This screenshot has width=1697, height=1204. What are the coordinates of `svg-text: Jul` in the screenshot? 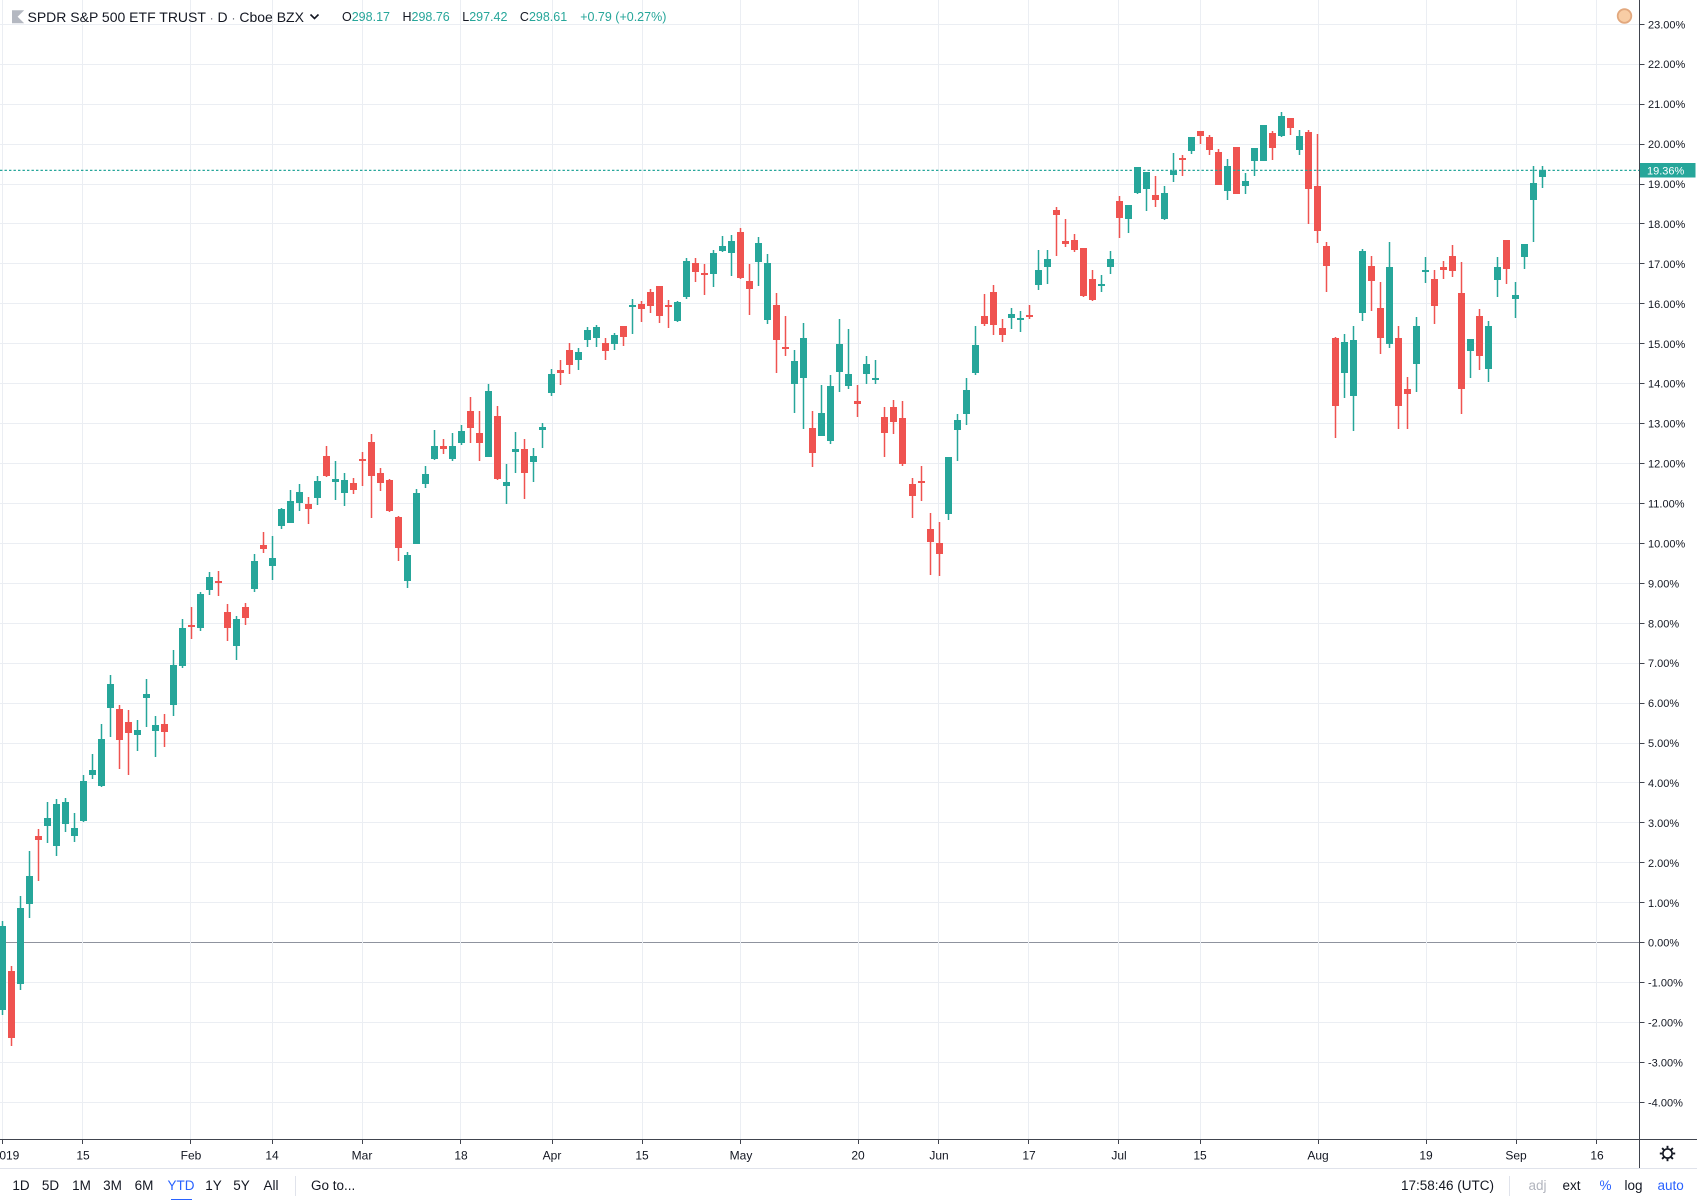 It's located at (1118, 1156).